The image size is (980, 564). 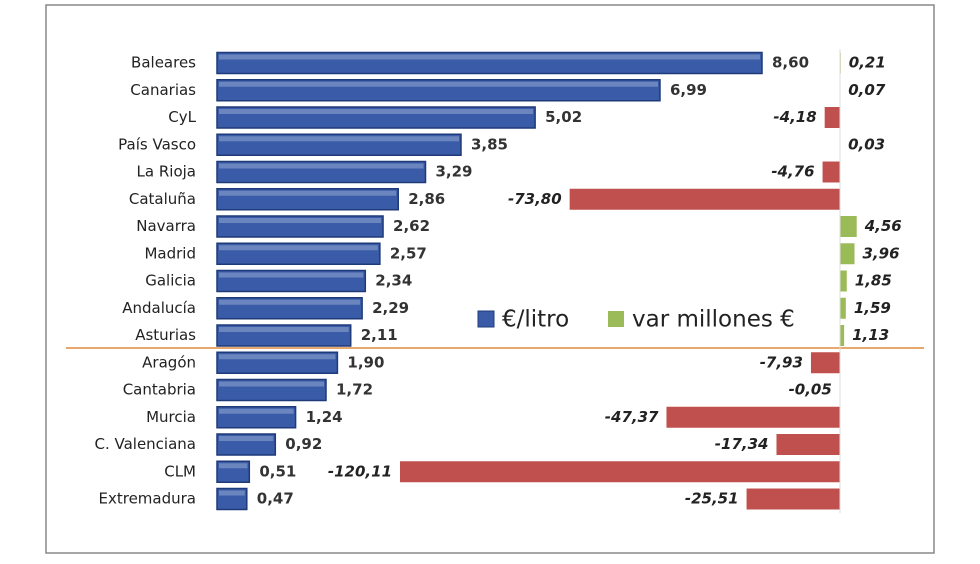 I want to click on category-label: CyL, so click(x=182, y=117).